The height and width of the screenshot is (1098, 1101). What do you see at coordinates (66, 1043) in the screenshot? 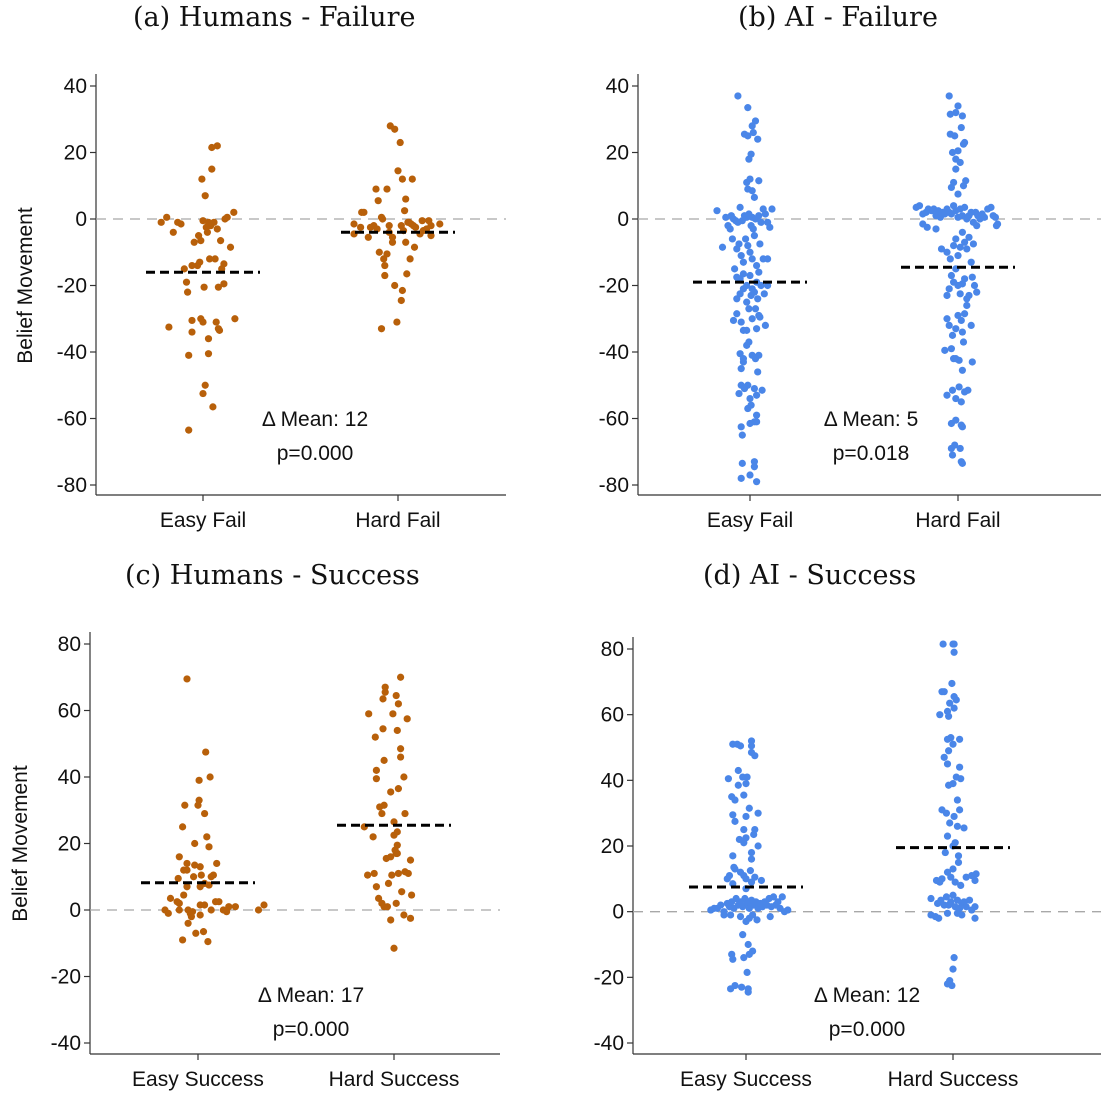
I see `y-tick-label: -40` at bounding box center [66, 1043].